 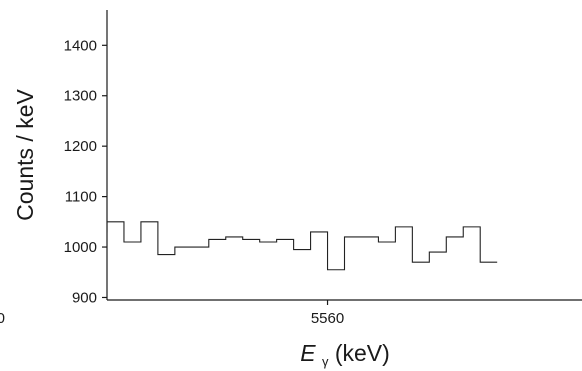 What do you see at coordinates (325, 361) in the screenshot?
I see `x-axis-subscript: γ` at bounding box center [325, 361].